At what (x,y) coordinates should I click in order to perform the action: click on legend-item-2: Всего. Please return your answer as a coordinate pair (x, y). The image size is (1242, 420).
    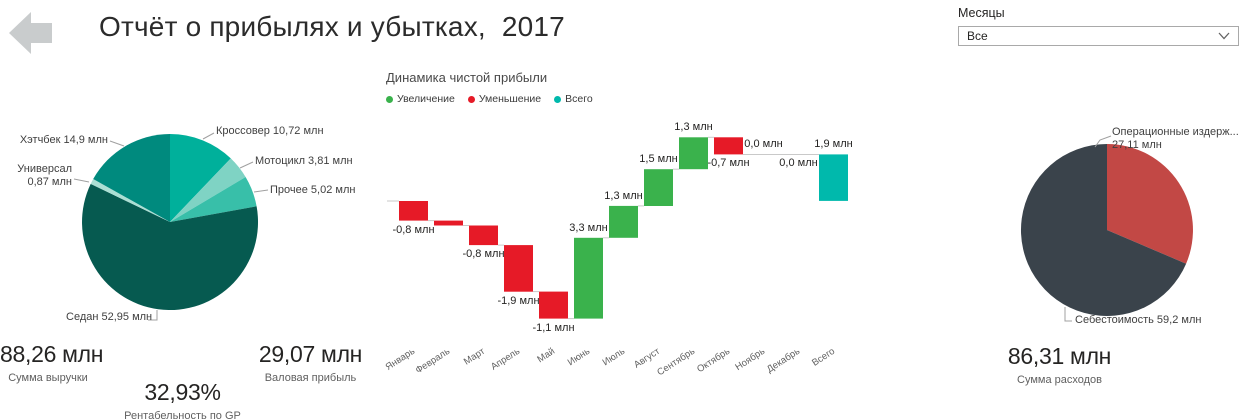
    Looking at the image, I should click on (573, 99).